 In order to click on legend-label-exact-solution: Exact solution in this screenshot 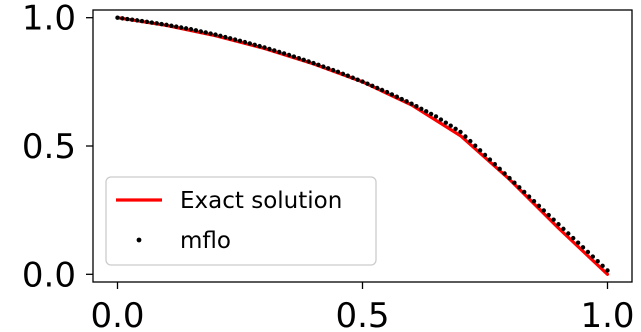, I will do `click(261, 201)`.